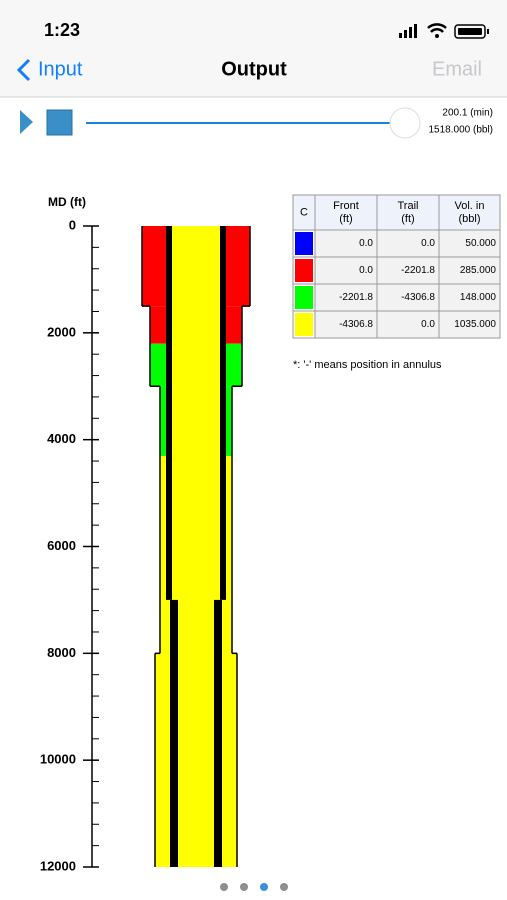 The width and height of the screenshot is (507, 900). I want to click on header-text: C, so click(304, 212).